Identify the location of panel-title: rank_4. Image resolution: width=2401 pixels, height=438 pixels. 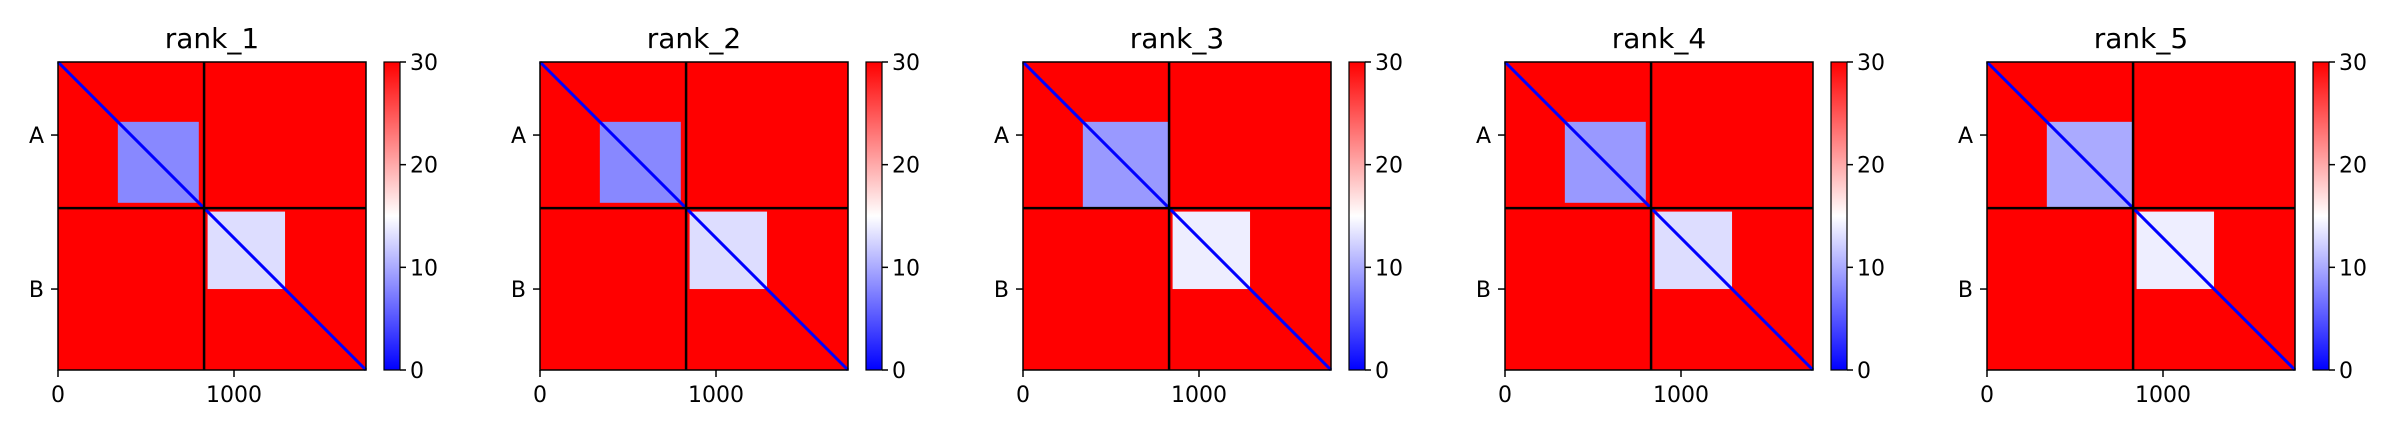
(1659, 38).